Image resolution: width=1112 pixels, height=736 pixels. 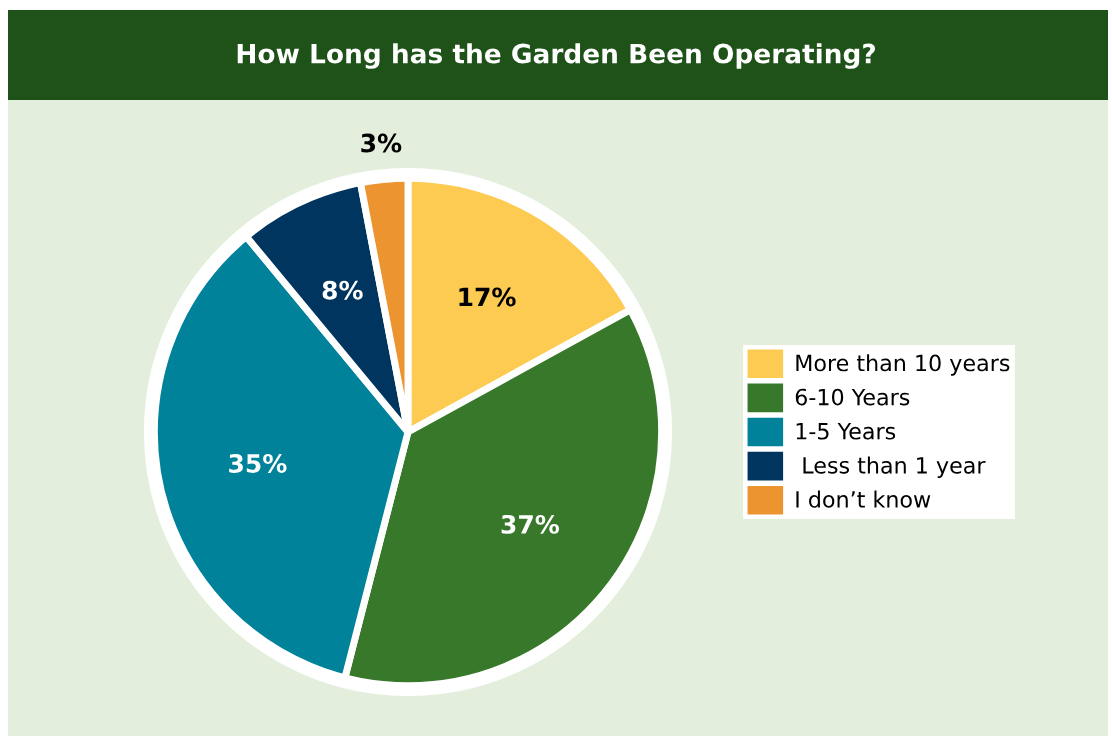 What do you see at coordinates (258, 463) in the screenshot?
I see `data-label: 35%` at bounding box center [258, 463].